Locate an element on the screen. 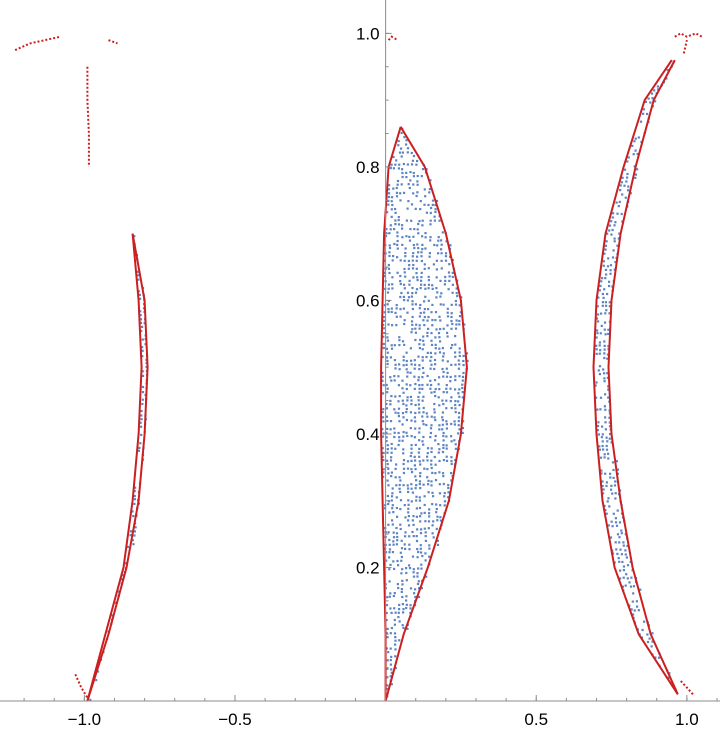 This screenshot has height=736, width=720. region-2-right-boundary is located at coordinates (117, 467).